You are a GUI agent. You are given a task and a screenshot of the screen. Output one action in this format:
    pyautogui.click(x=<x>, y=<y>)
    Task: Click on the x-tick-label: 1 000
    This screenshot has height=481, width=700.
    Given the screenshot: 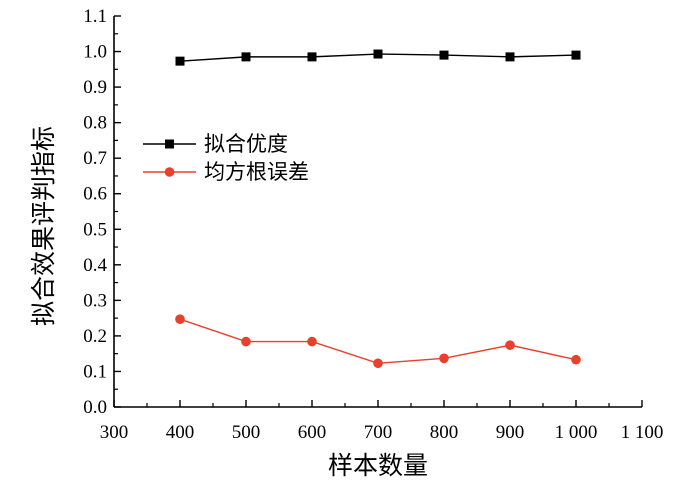 What is the action you would take?
    pyautogui.click(x=576, y=432)
    